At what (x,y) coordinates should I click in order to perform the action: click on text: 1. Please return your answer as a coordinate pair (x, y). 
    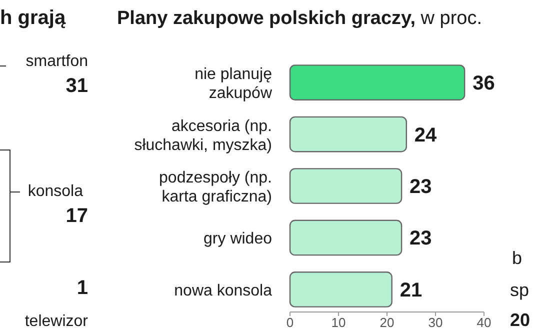
    Looking at the image, I should click on (82, 288).